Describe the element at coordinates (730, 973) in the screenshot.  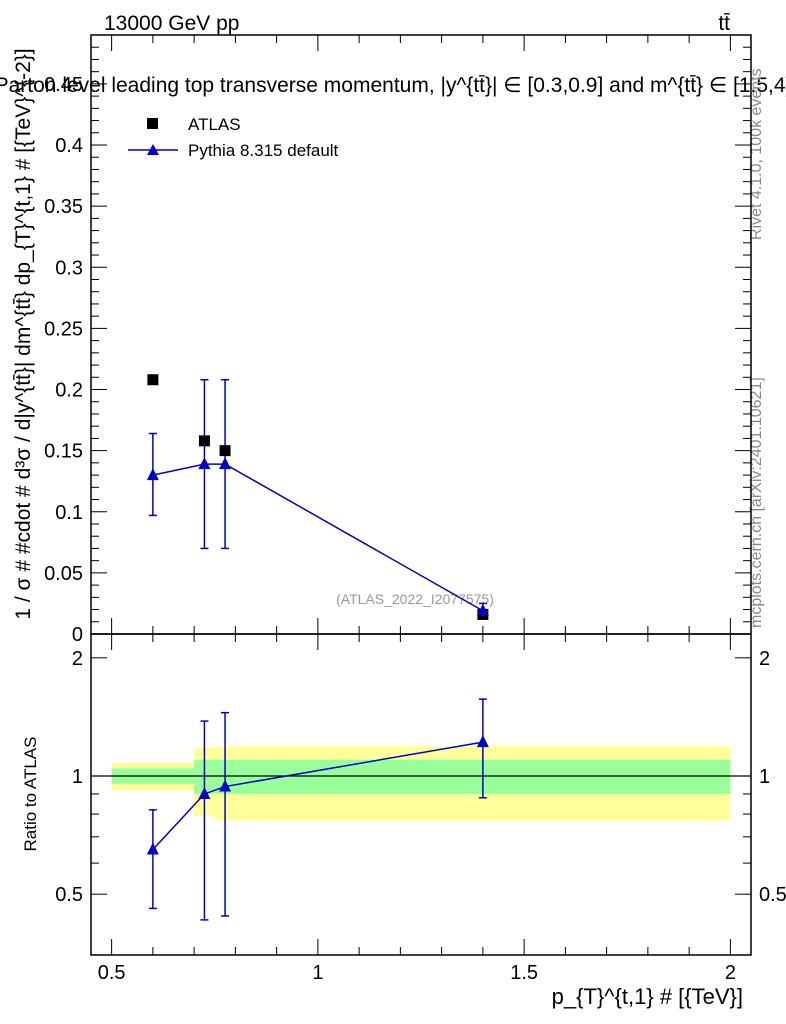
I see `ratio-xtick-label: 2` at that location.